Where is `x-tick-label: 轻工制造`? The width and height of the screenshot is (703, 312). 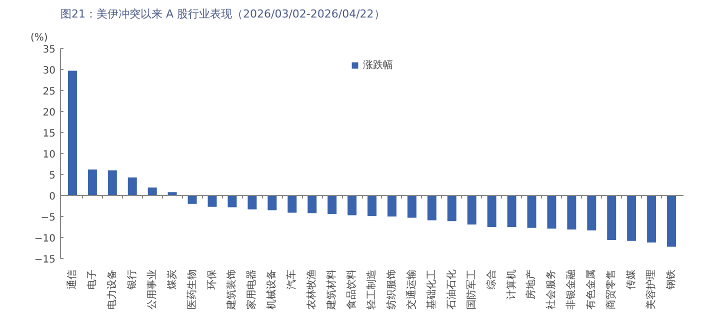
x-tick-label: 轻工制造 is located at coordinates (372, 290).